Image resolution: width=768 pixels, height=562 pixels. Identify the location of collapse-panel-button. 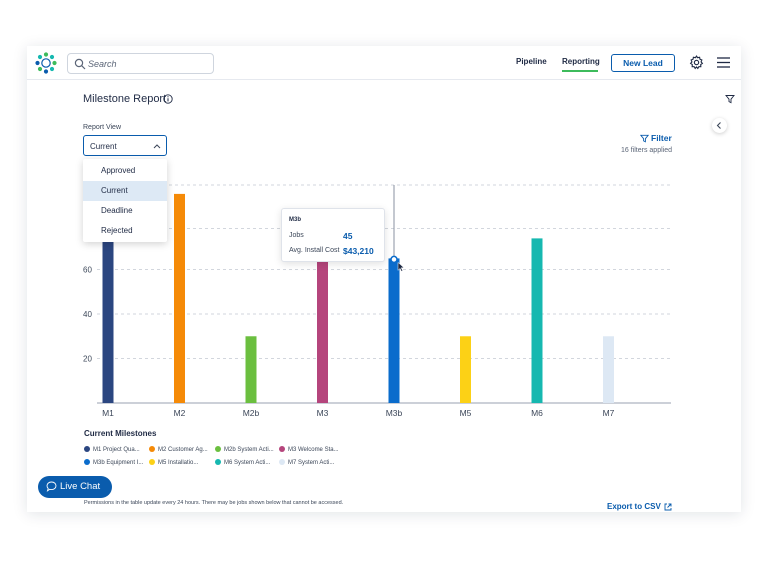
(719, 125).